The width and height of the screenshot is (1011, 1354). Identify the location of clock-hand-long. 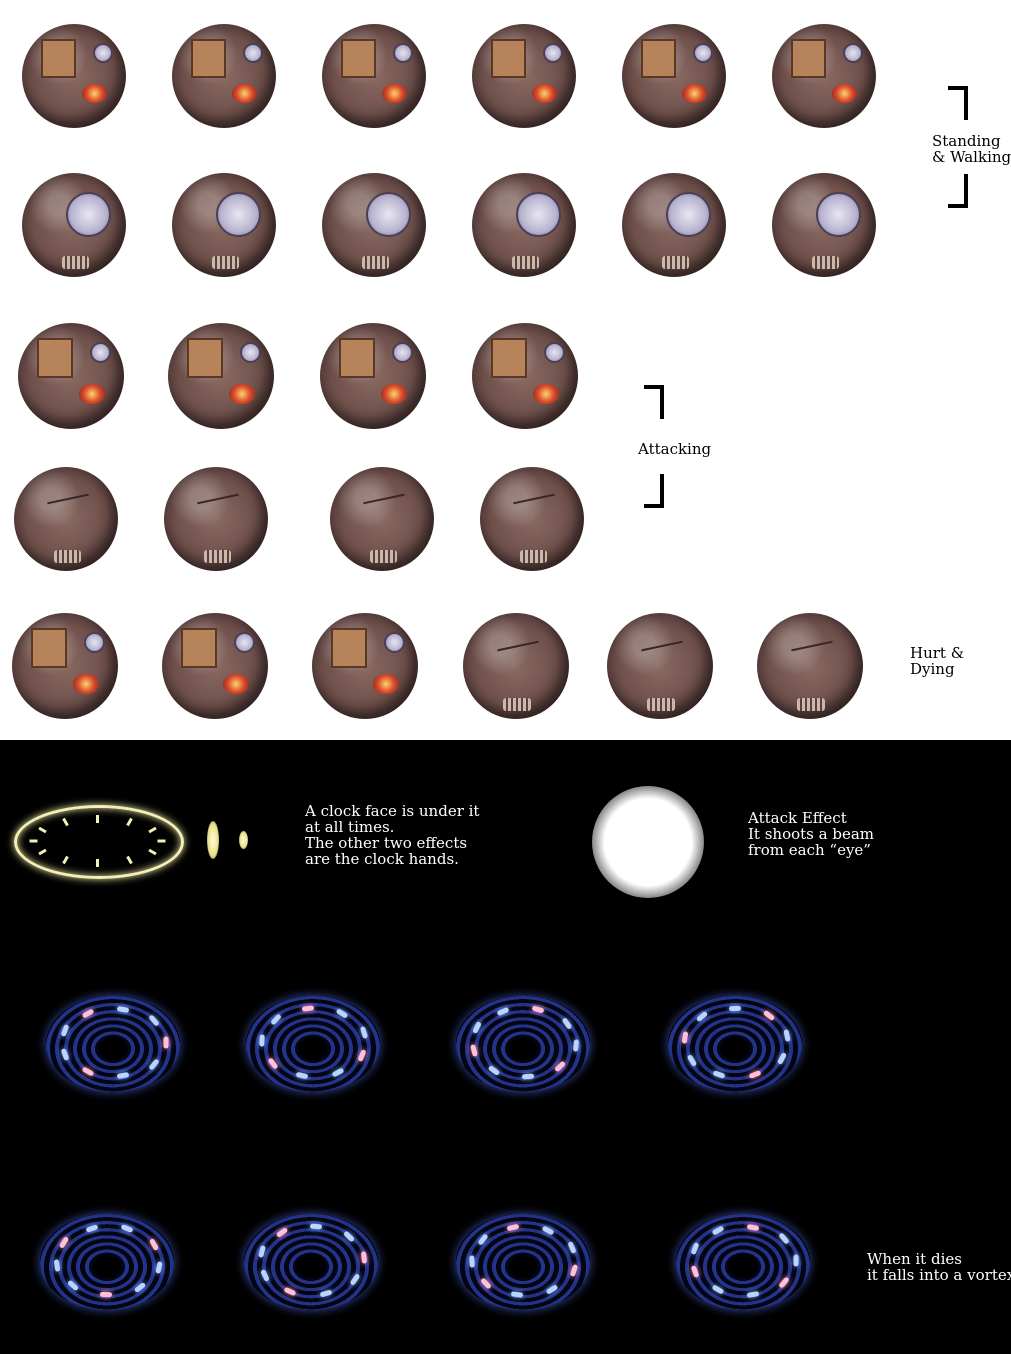
(213, 840).